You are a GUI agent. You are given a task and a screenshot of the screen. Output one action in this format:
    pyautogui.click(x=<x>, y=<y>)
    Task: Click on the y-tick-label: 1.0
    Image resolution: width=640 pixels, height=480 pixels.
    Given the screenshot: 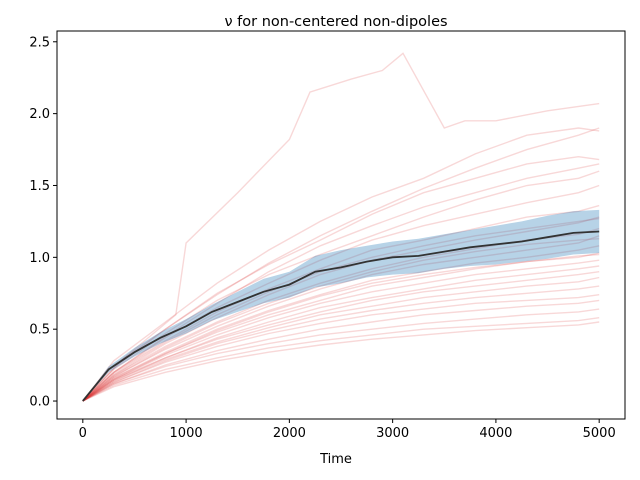 What is the action you would take?
    pyautogui.click(x=39, y=258)
    